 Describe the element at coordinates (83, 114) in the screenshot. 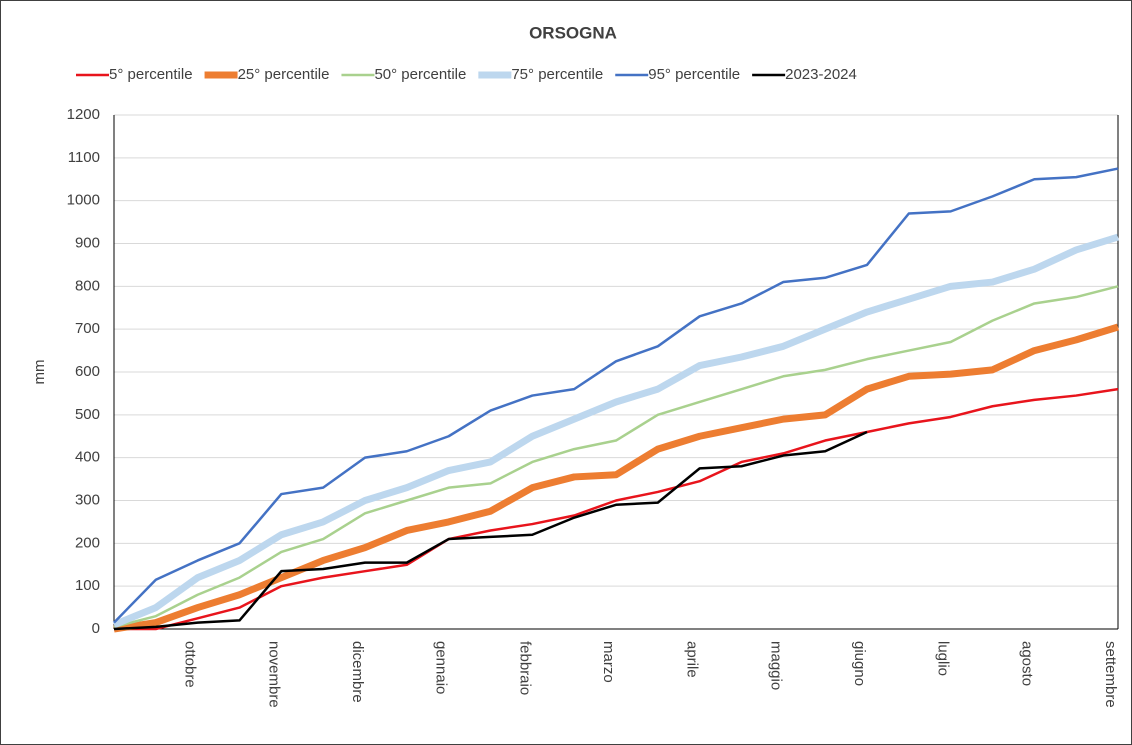

I see `y-tick-label: 1200` at that location.